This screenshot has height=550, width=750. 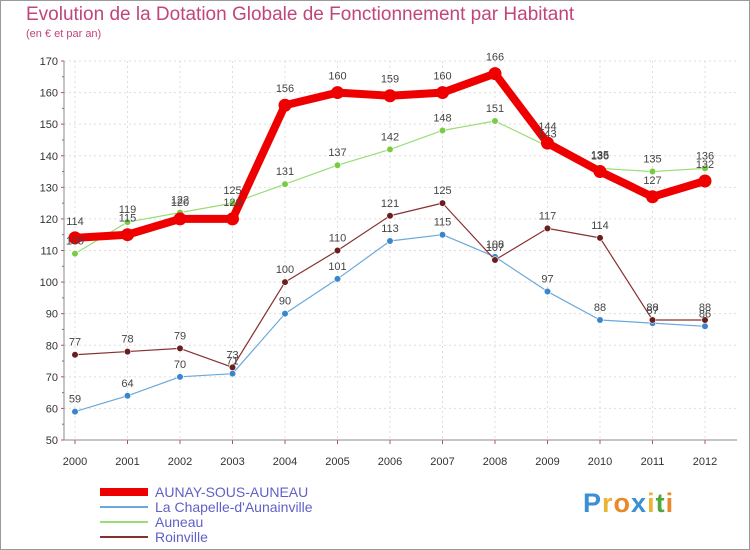 What do you see at coordinates (337, 153) in the screenshot?
I see `data-label: 137` at bounding box center [337, 153].